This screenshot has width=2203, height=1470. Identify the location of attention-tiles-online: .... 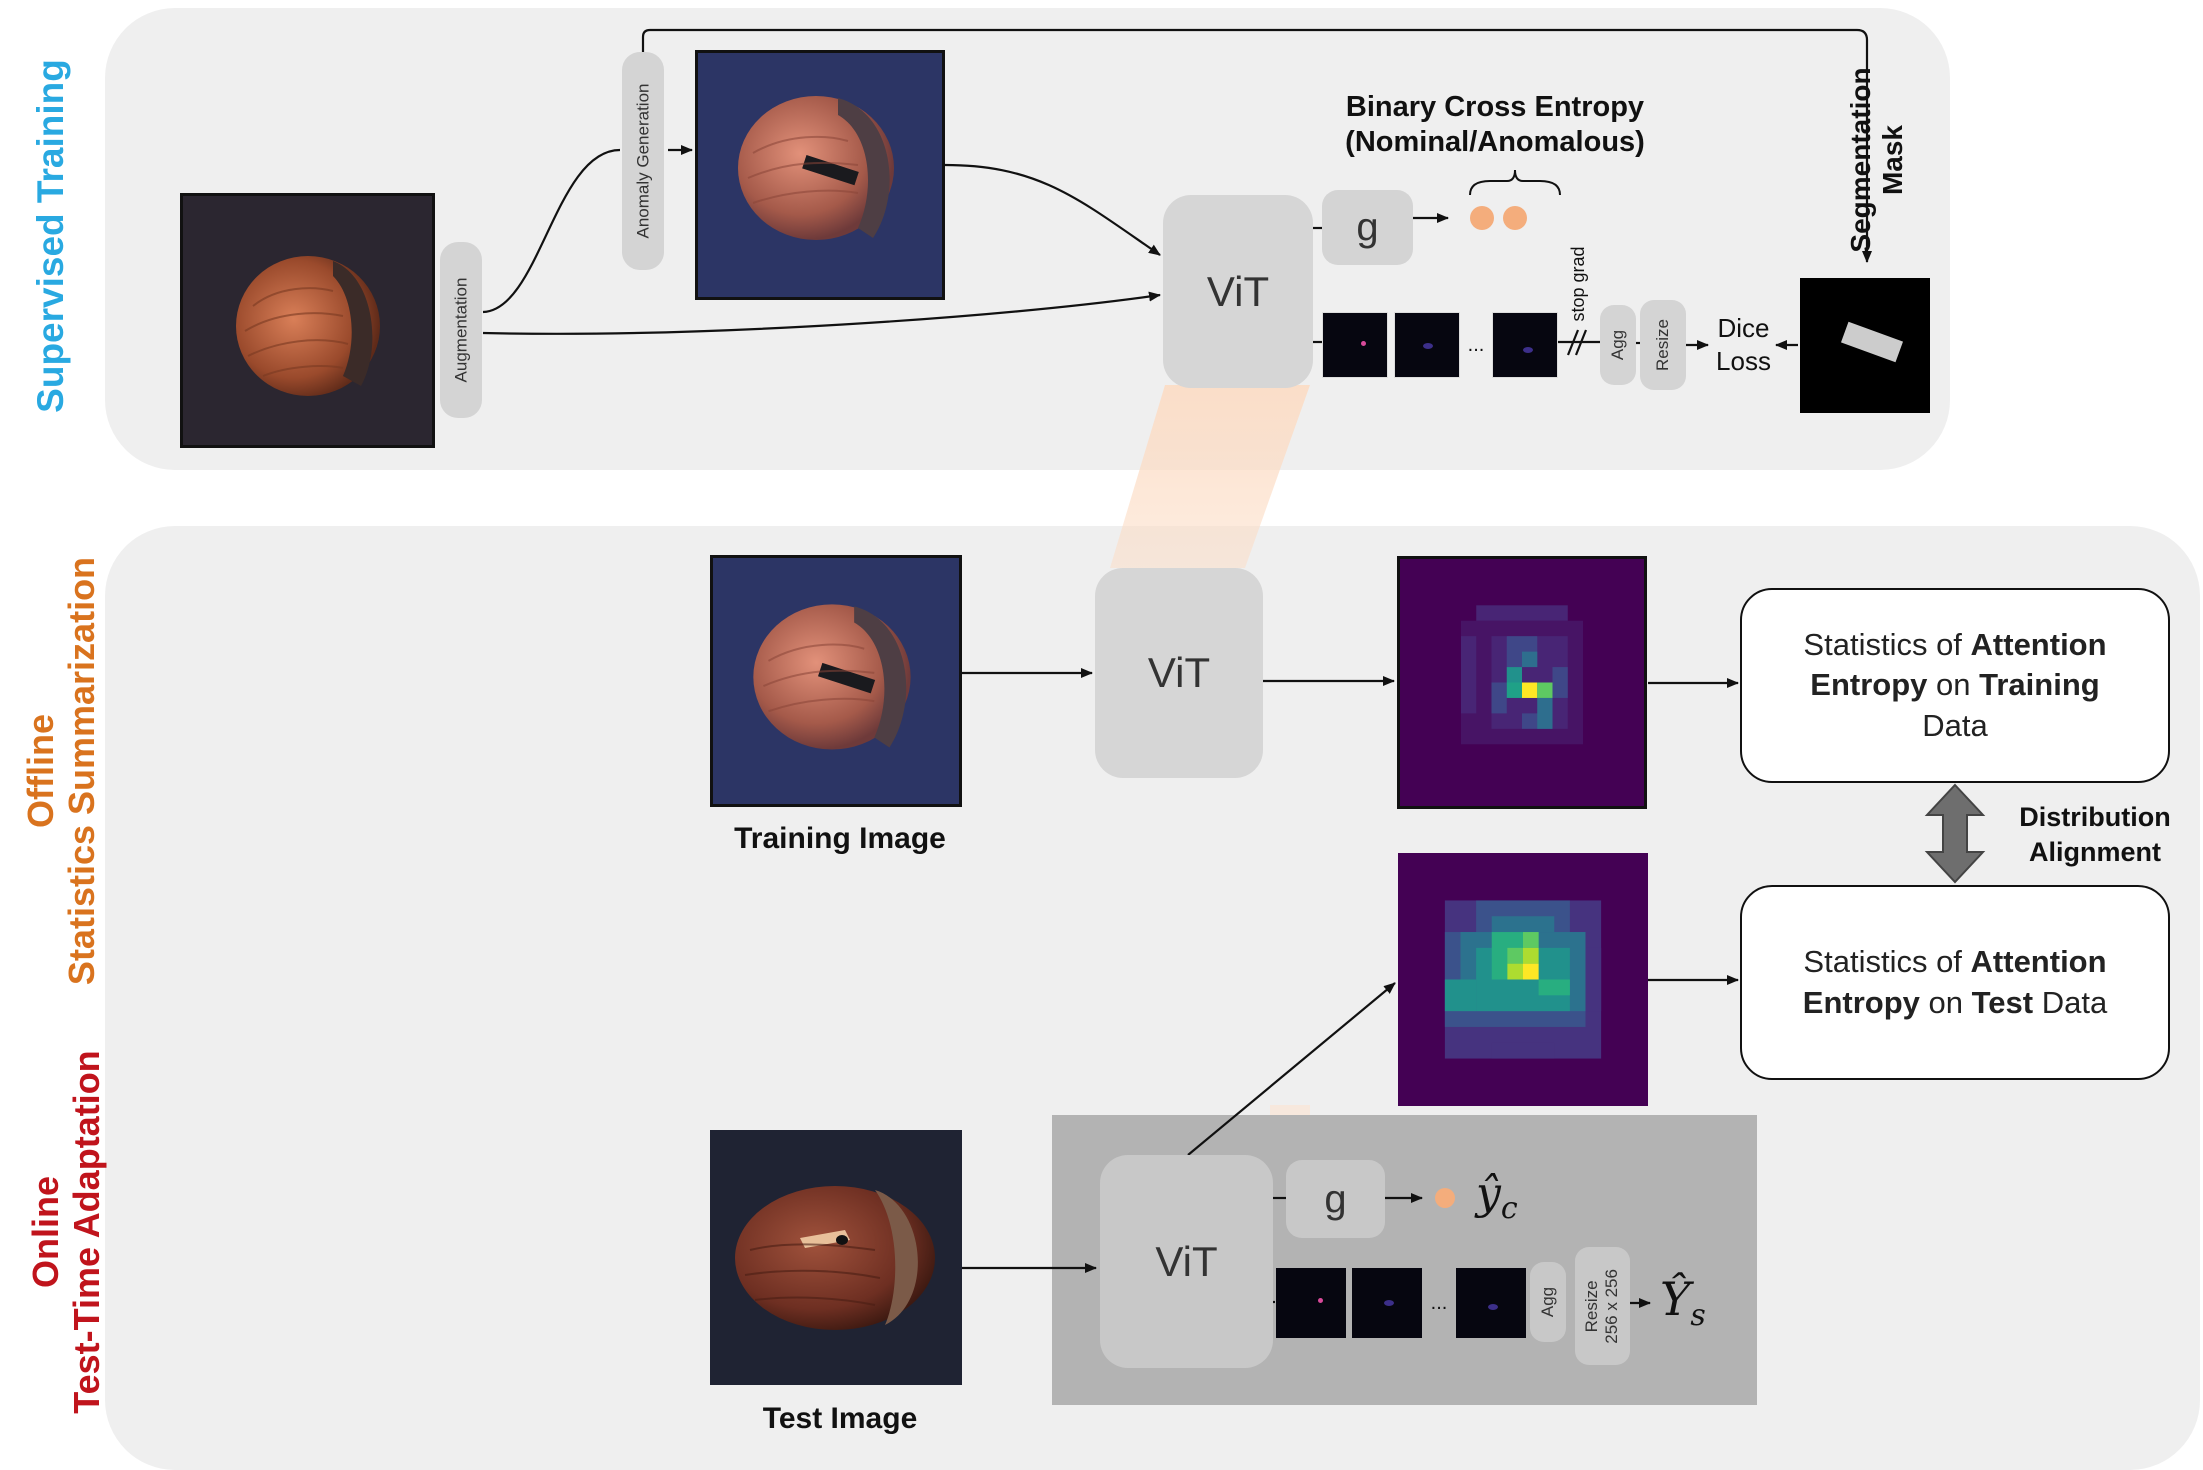
(1401, 1303).